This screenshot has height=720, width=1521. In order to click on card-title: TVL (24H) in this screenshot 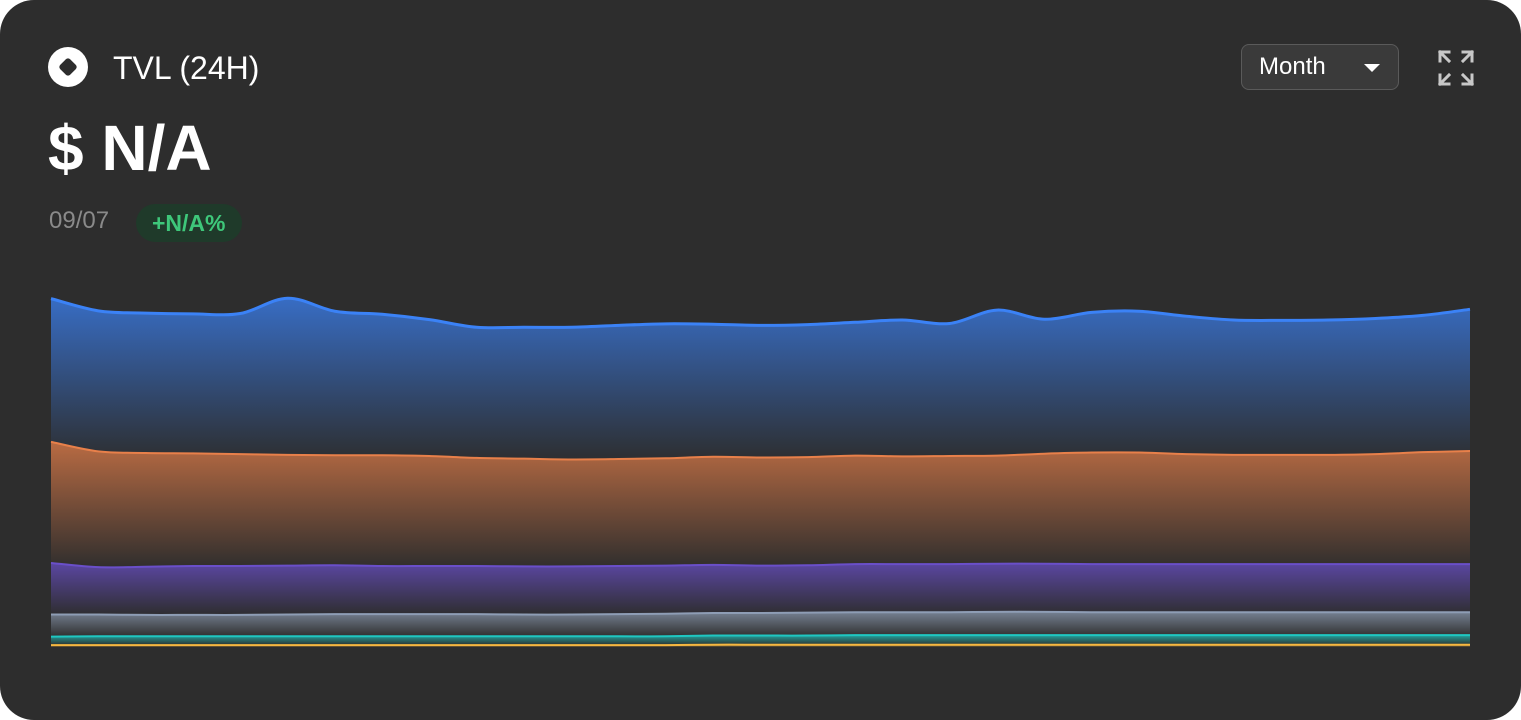, I will do `click(186, 68)`.